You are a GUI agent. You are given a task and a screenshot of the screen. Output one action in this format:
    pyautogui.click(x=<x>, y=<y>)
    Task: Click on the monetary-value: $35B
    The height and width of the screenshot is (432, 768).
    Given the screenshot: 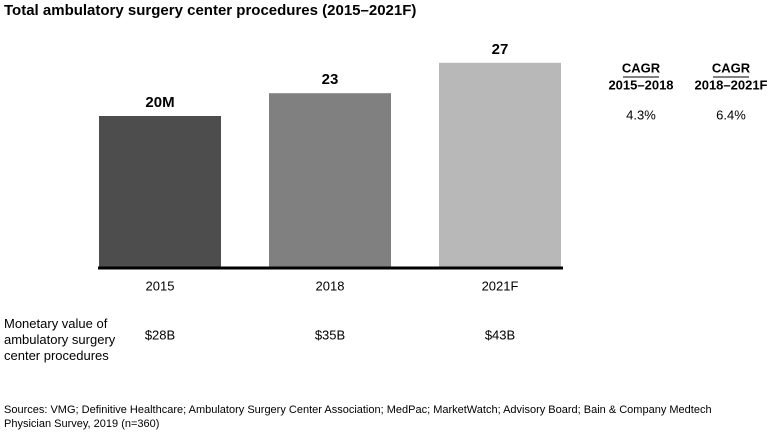 What is the action you would take?
    pyautogui.click(x=330, y=334)
    